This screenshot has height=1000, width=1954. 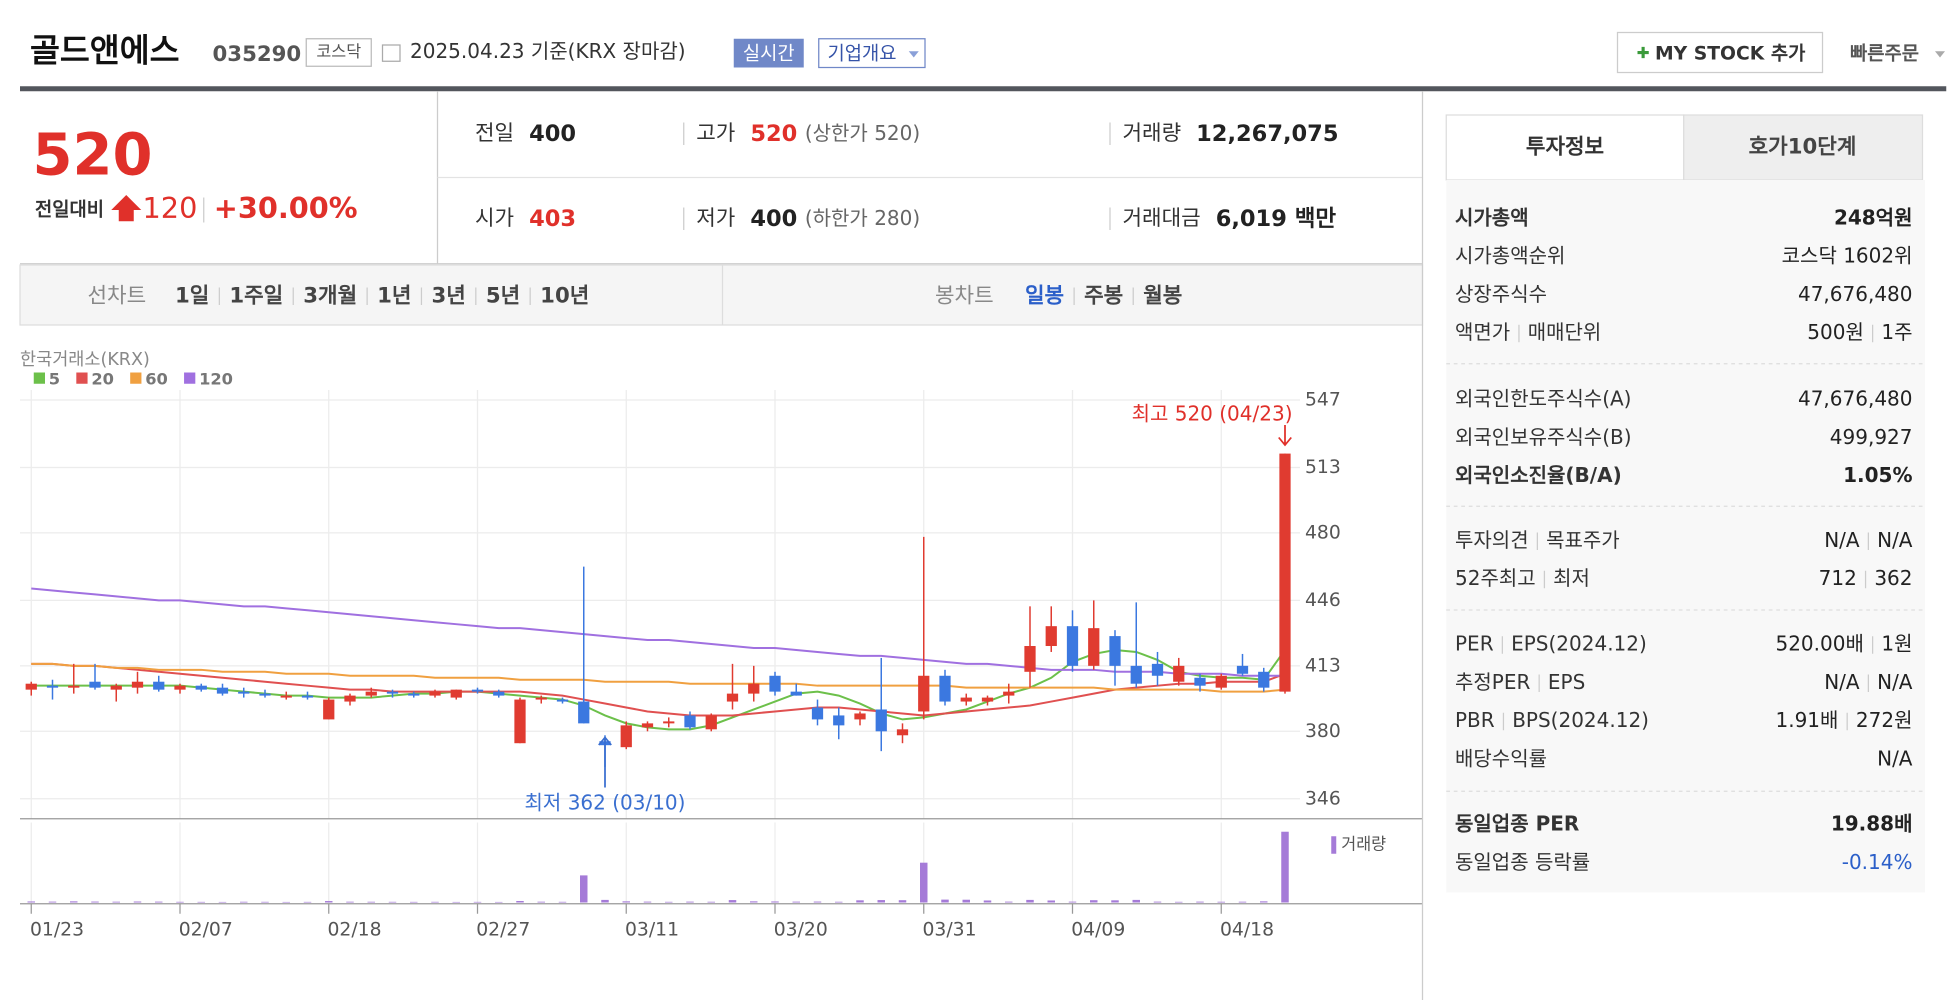 I want to click on x-tick-label: 03/31, so click(x=950, y=930).